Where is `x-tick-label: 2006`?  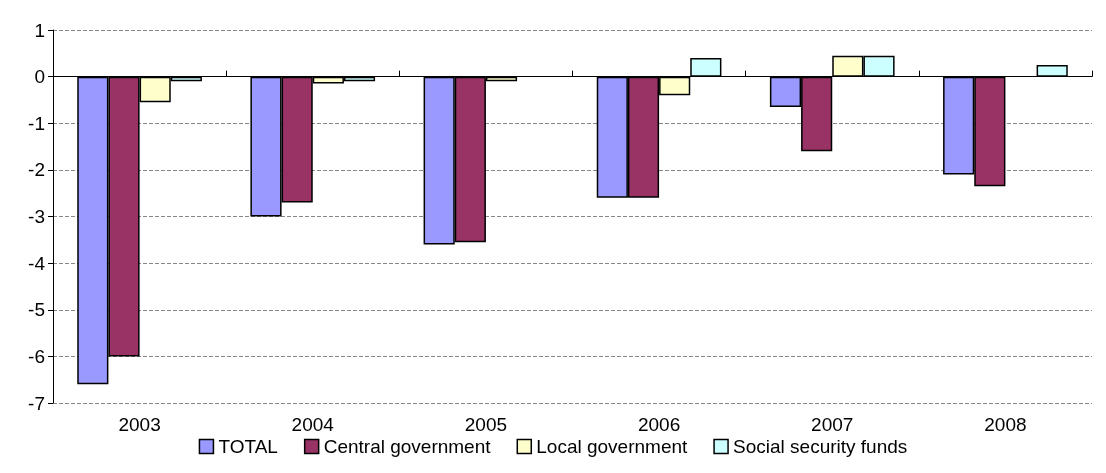
x-tick-label: 2006 is located at coordinates (659, 424).